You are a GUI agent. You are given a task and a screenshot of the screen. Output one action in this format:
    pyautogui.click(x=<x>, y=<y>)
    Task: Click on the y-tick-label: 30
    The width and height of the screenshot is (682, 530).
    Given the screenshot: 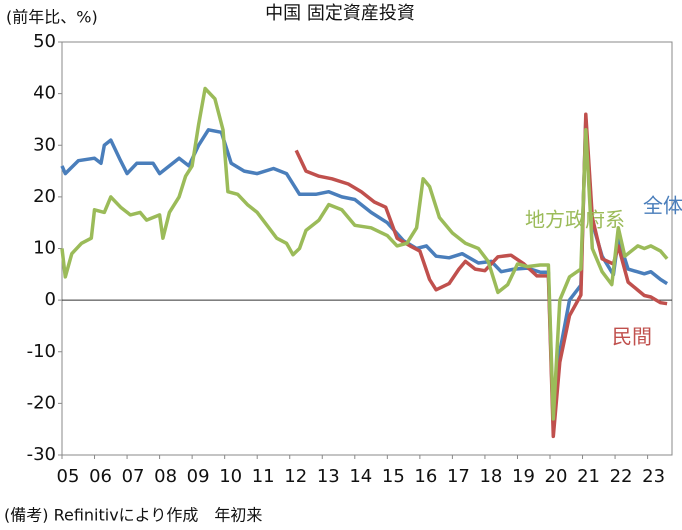 What is the action you would take?
    pyautogui.click(x=44, y=144)
    